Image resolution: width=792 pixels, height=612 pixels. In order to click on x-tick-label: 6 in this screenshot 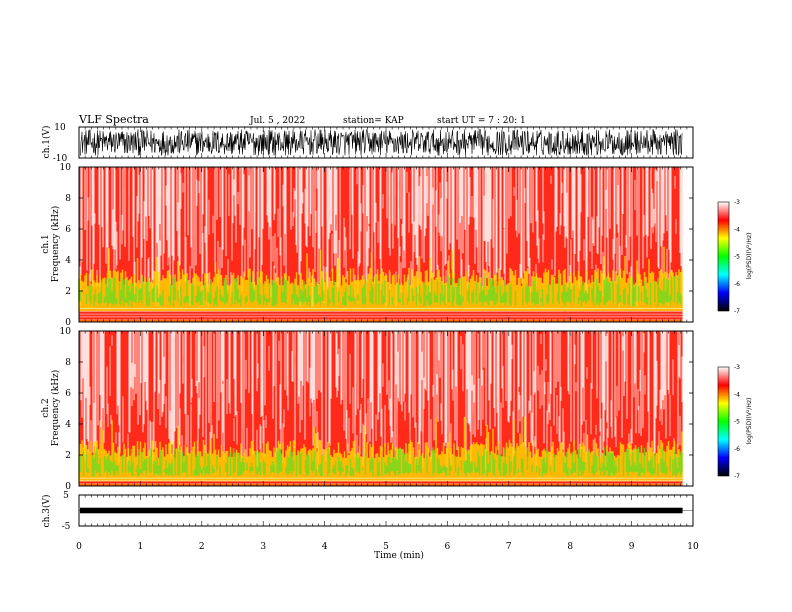, I will do `click(448, 547)`.